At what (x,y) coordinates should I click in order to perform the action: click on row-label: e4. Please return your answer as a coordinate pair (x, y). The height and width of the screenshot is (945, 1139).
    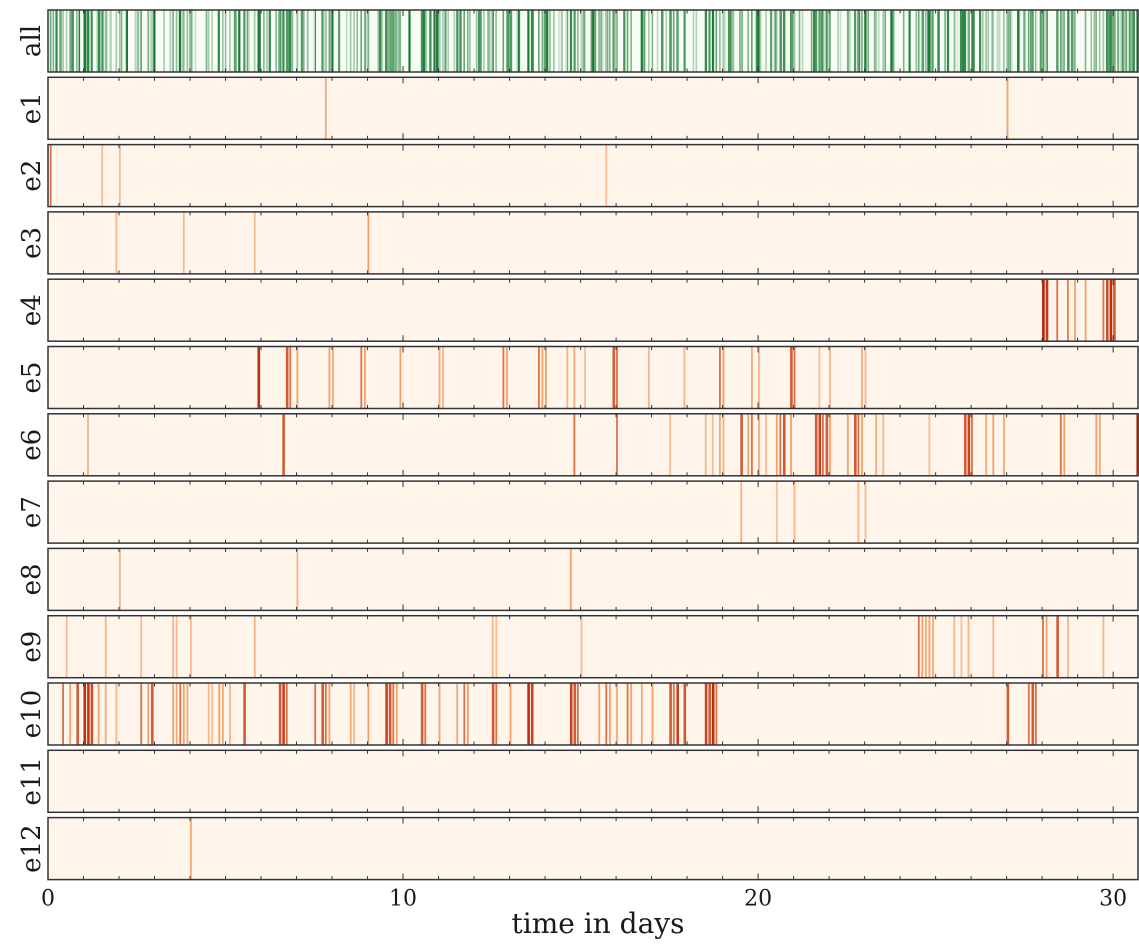
    Looking at the image, I should click on (32, 310).